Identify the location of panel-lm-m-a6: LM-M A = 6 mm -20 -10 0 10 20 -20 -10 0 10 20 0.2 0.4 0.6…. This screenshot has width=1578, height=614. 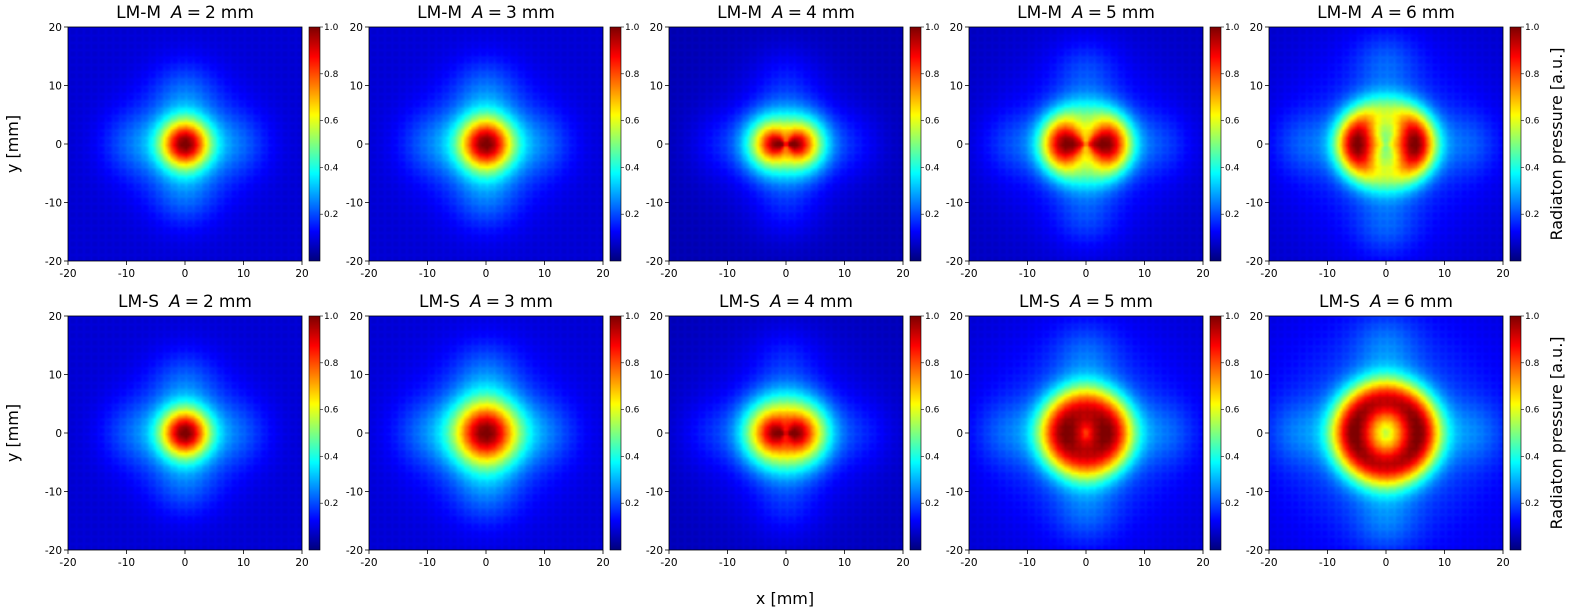
(1393, 141).